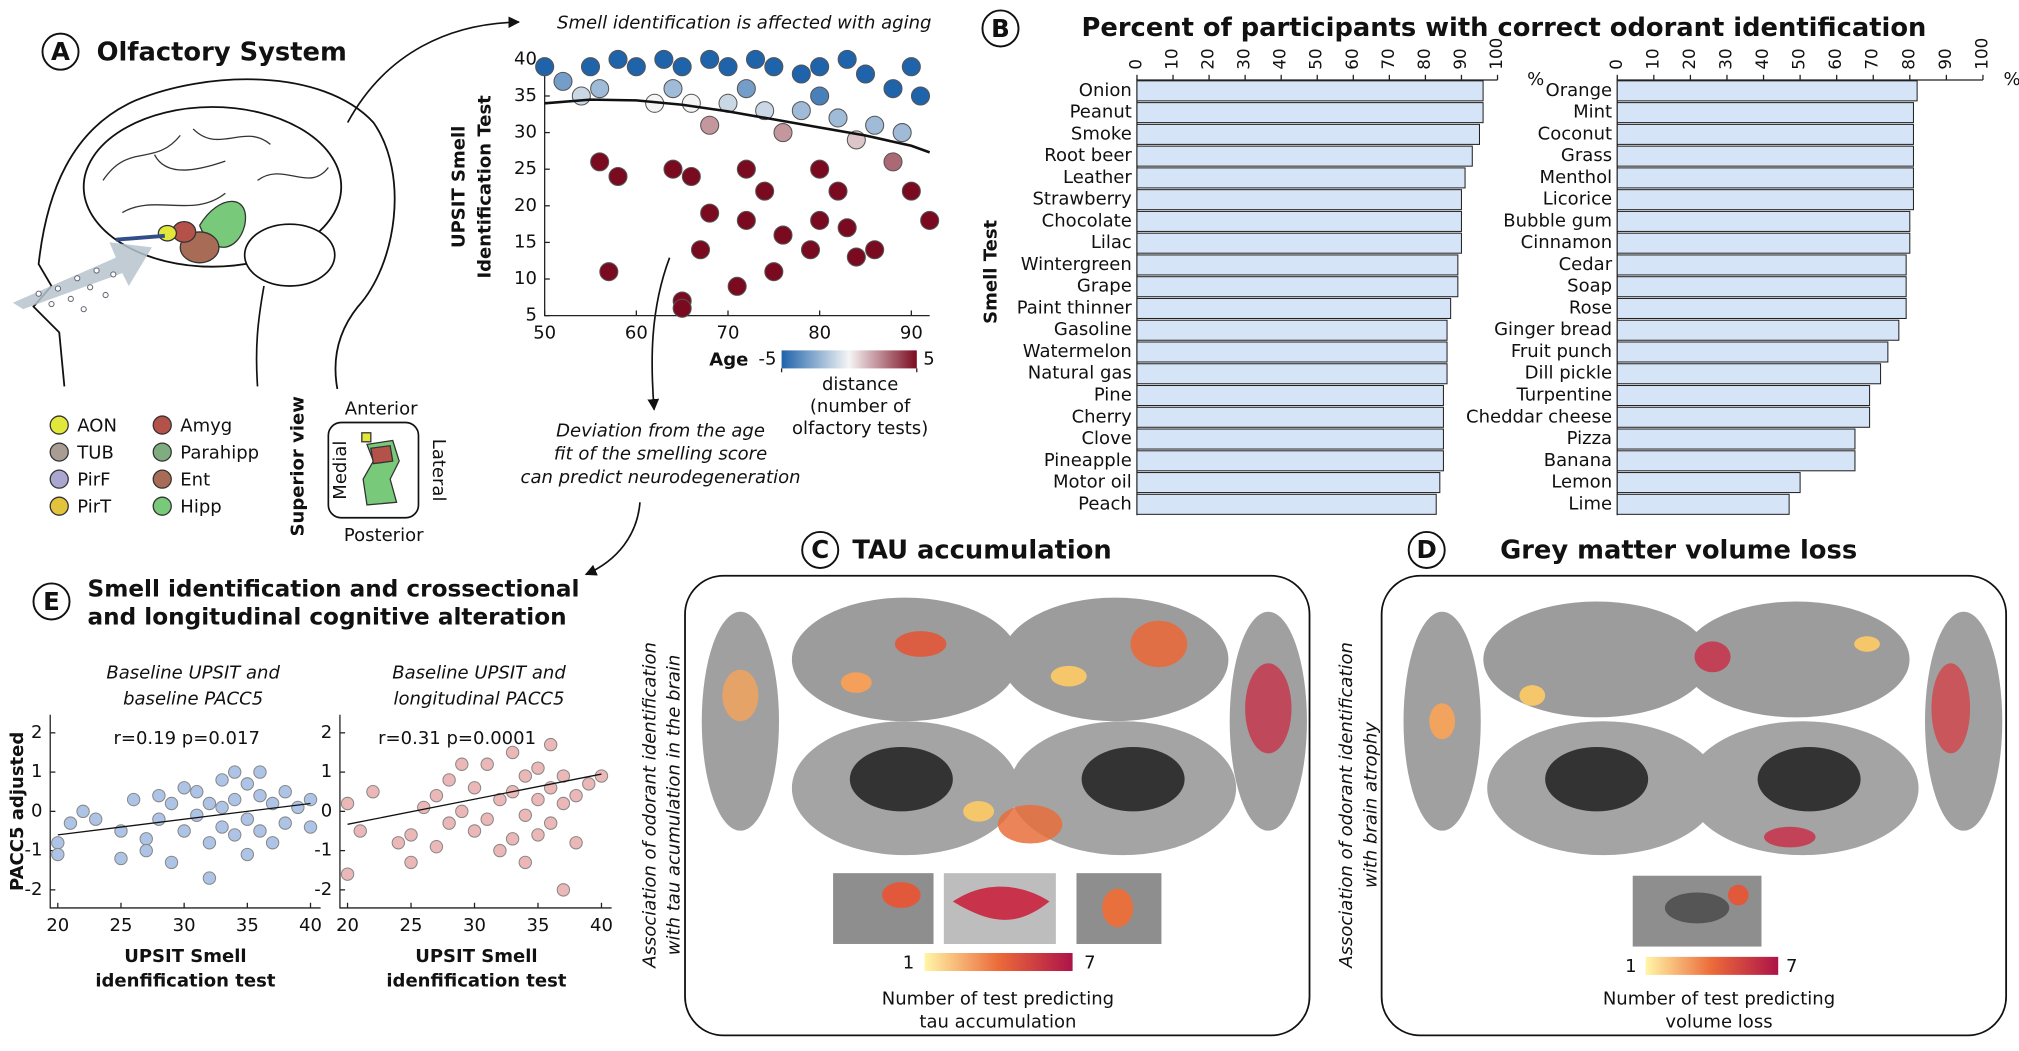 The width and height of the screenshot is (2019, 1051). Describe the element at coordinates (1105, 90) in the screenshot. I see `category-label: Onion` at that location.